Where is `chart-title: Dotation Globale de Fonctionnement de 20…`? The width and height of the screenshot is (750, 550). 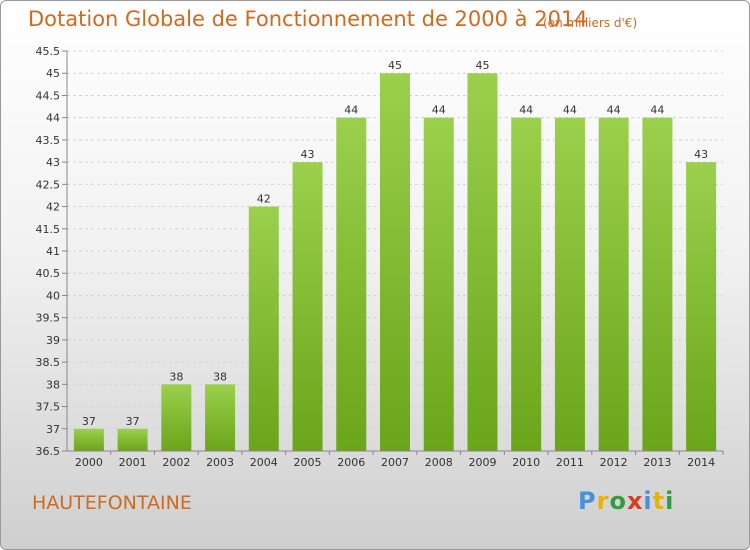 chart-title: Dotation Globale de Fonctionnement de 20… is located at coordinates (308, 19).